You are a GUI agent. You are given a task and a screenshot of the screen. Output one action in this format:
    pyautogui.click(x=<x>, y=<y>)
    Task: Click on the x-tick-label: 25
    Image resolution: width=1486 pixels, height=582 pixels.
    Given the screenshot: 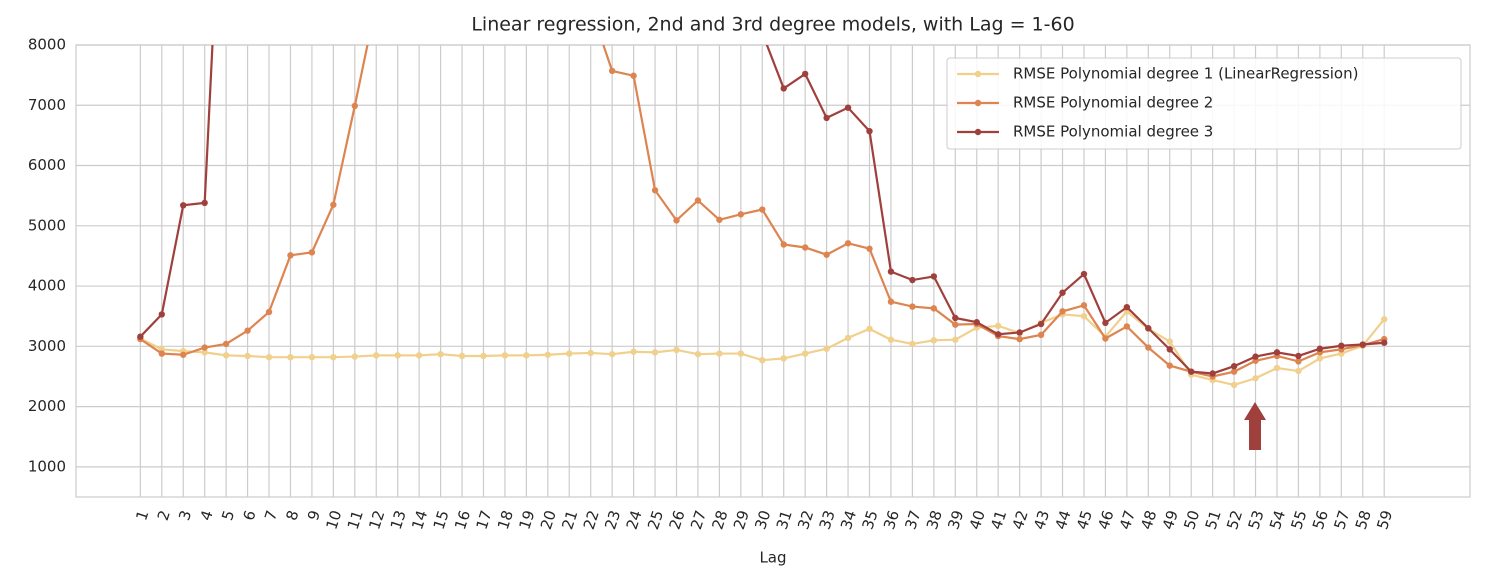 What is the action you would take?
    pyautogui.click(x=655, y=520)
    